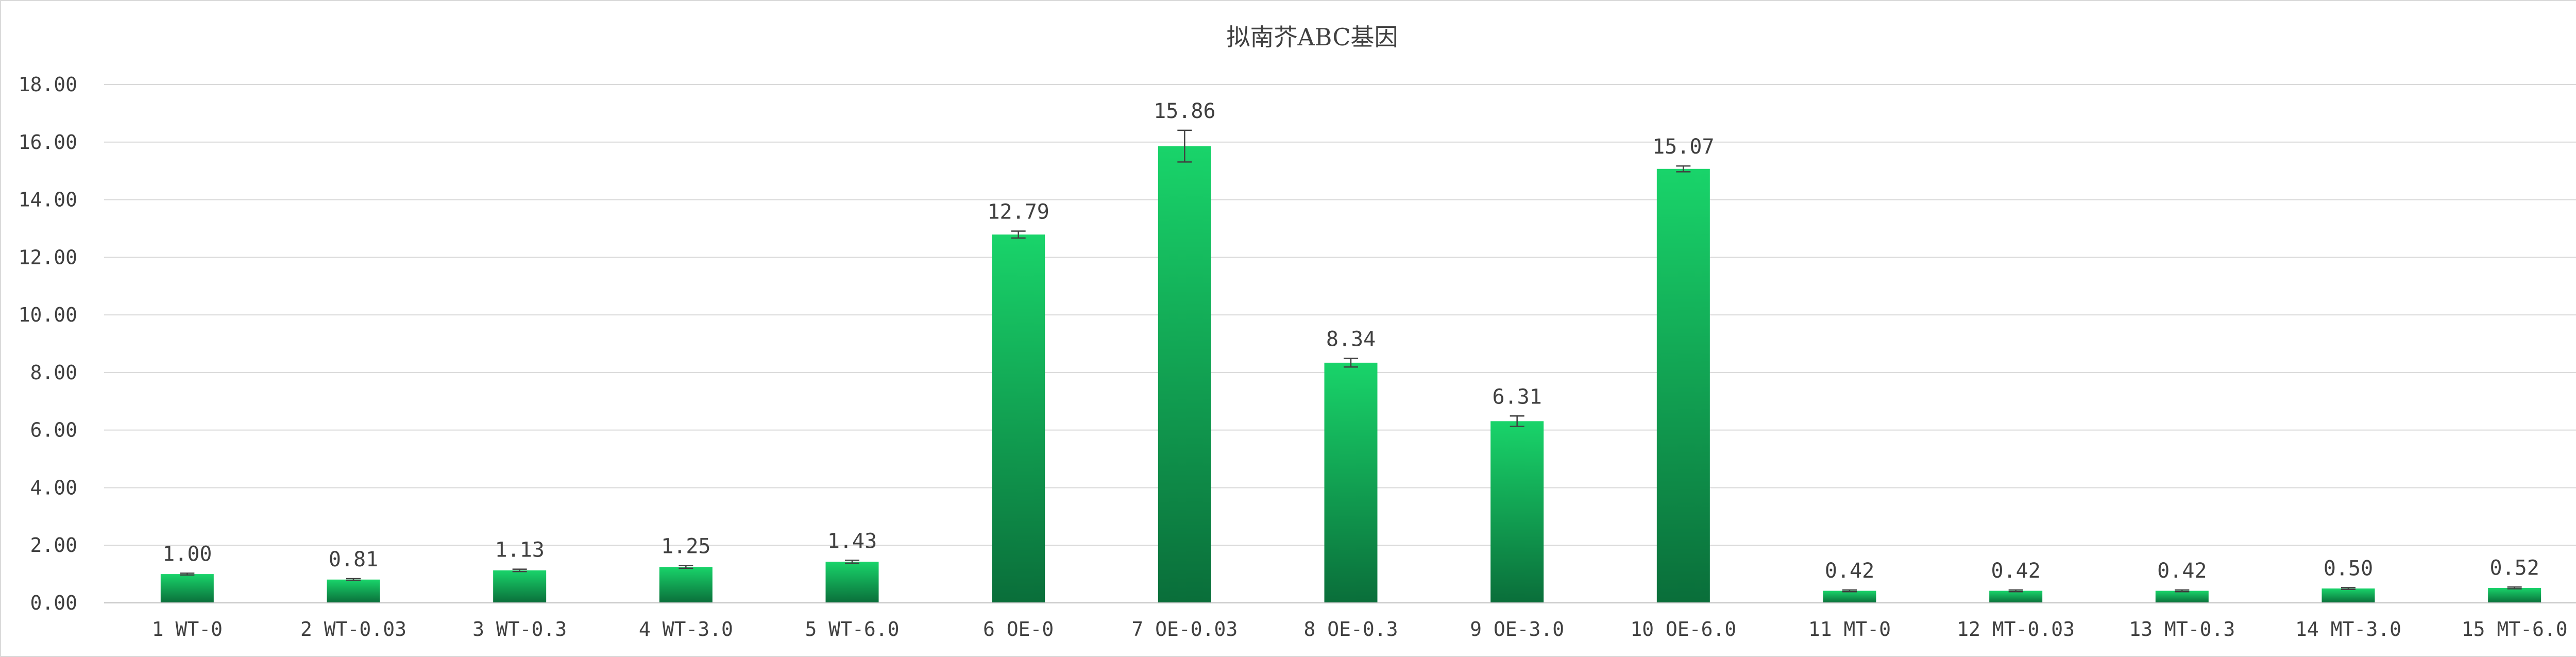 The height and width of the screenshot is (657, 2576). What do you see at coordinates (1185, 629) in the screenshot?
I see `x-category-label: 7 OE-0.03` at bounding box center [1185, 629].